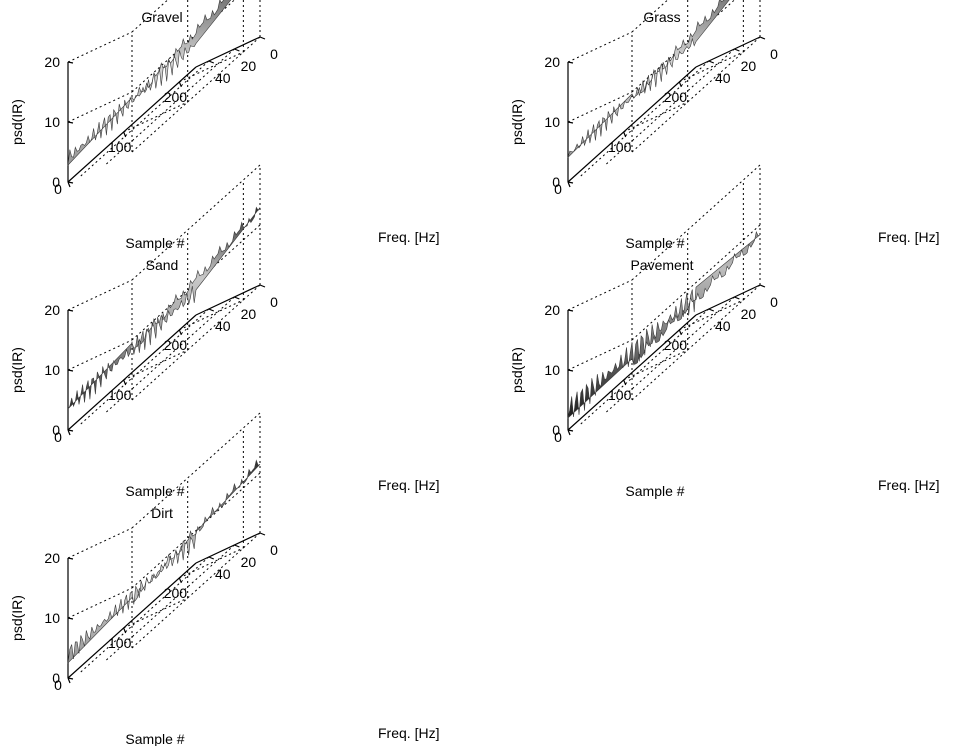 This screenshot has height=746, width=967. Describe the element at coordinates (661, 17) in the screenshot. I see `chart-title: Grass` at that location.